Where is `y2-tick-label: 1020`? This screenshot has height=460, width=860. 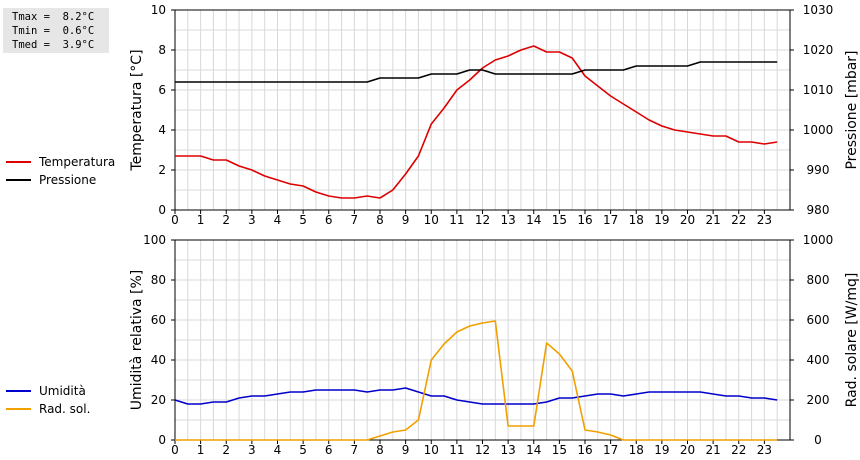 y2-tick-label: 1020 is located at coordinates (818, 50).